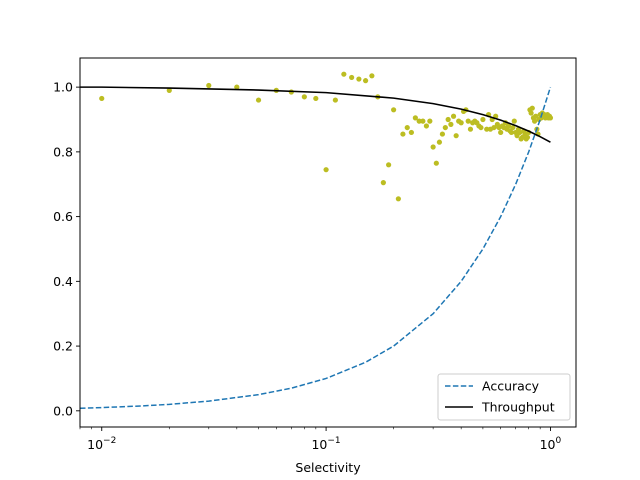 Image resolution: width=640 pixels, height=480 pixels. I want to click on x-tick-label: 10⁻², so click(101, 444).